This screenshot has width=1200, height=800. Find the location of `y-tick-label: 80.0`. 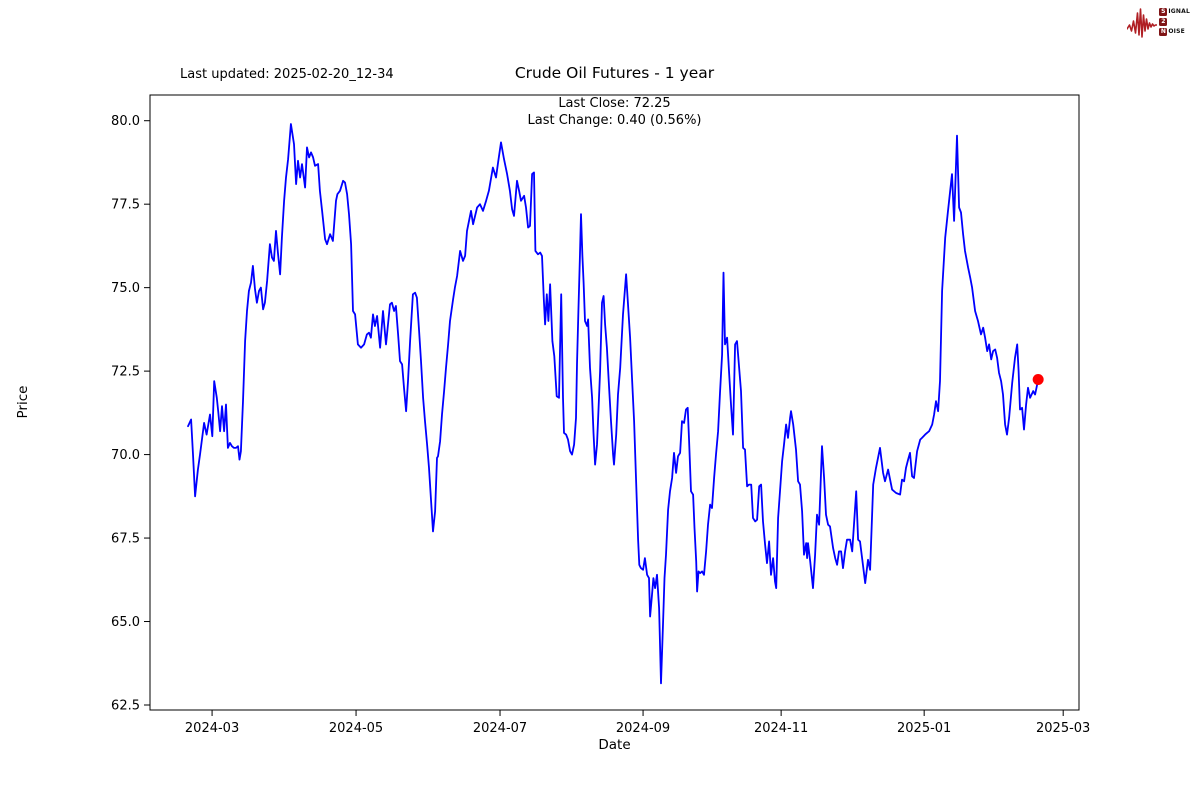

y-tick-label: 80.0 is located at coordinates (125, 121).